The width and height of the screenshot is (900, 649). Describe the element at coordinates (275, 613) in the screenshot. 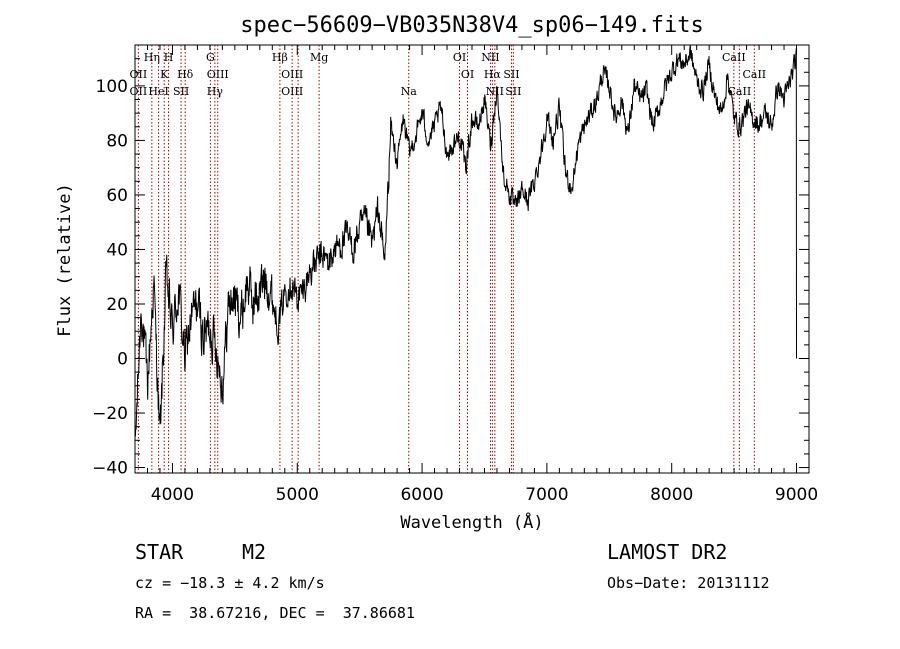

I see `coordinates: RA = 38.67216, DEC = 37.86681` at that location.